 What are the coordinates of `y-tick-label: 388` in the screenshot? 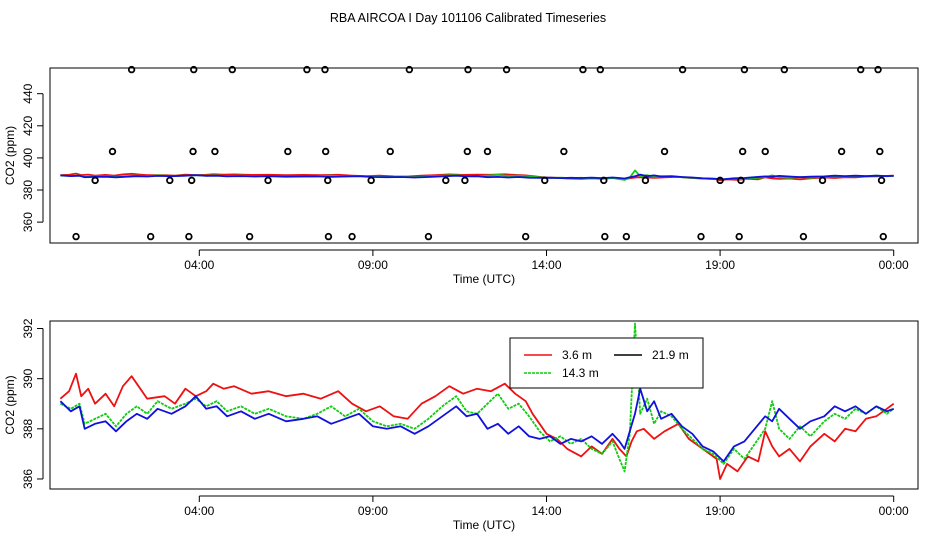 It's located at (28, 428).